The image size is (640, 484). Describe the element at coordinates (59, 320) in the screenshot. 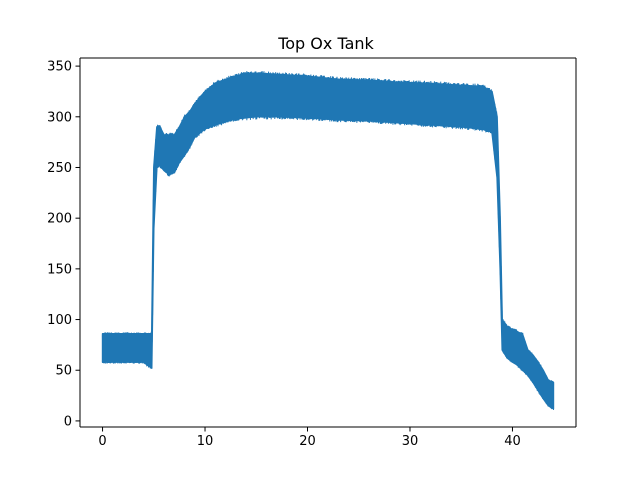

I see `y-tick-label: 100` at that location.